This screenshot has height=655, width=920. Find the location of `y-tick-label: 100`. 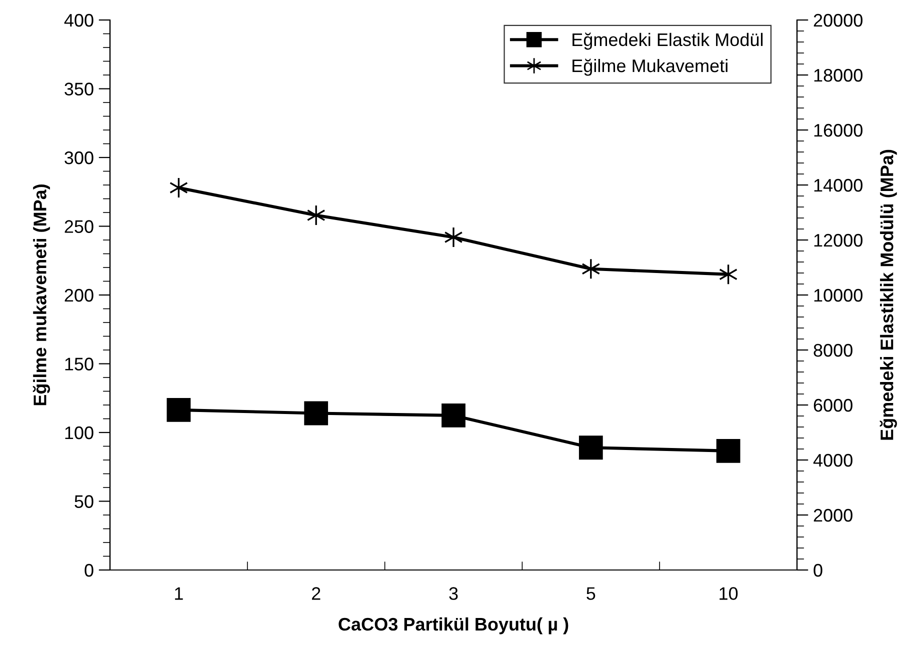

y-tick-label: 100 is located at coordinates (79, 433).